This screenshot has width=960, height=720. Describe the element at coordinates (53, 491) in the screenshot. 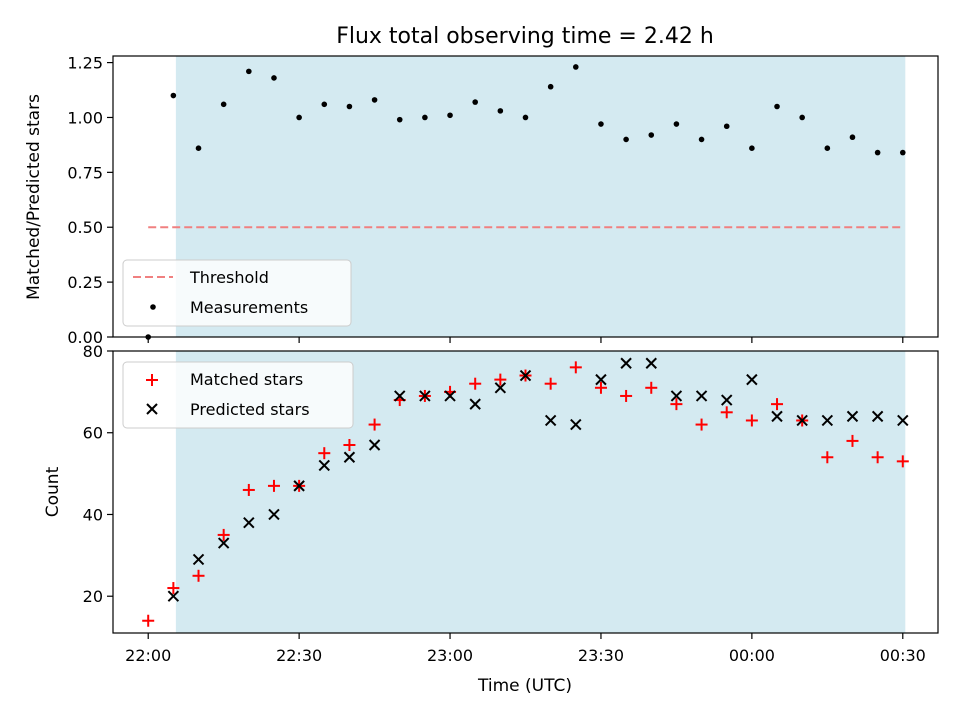

I see `bottom-y-axis-label: Count` at that location.